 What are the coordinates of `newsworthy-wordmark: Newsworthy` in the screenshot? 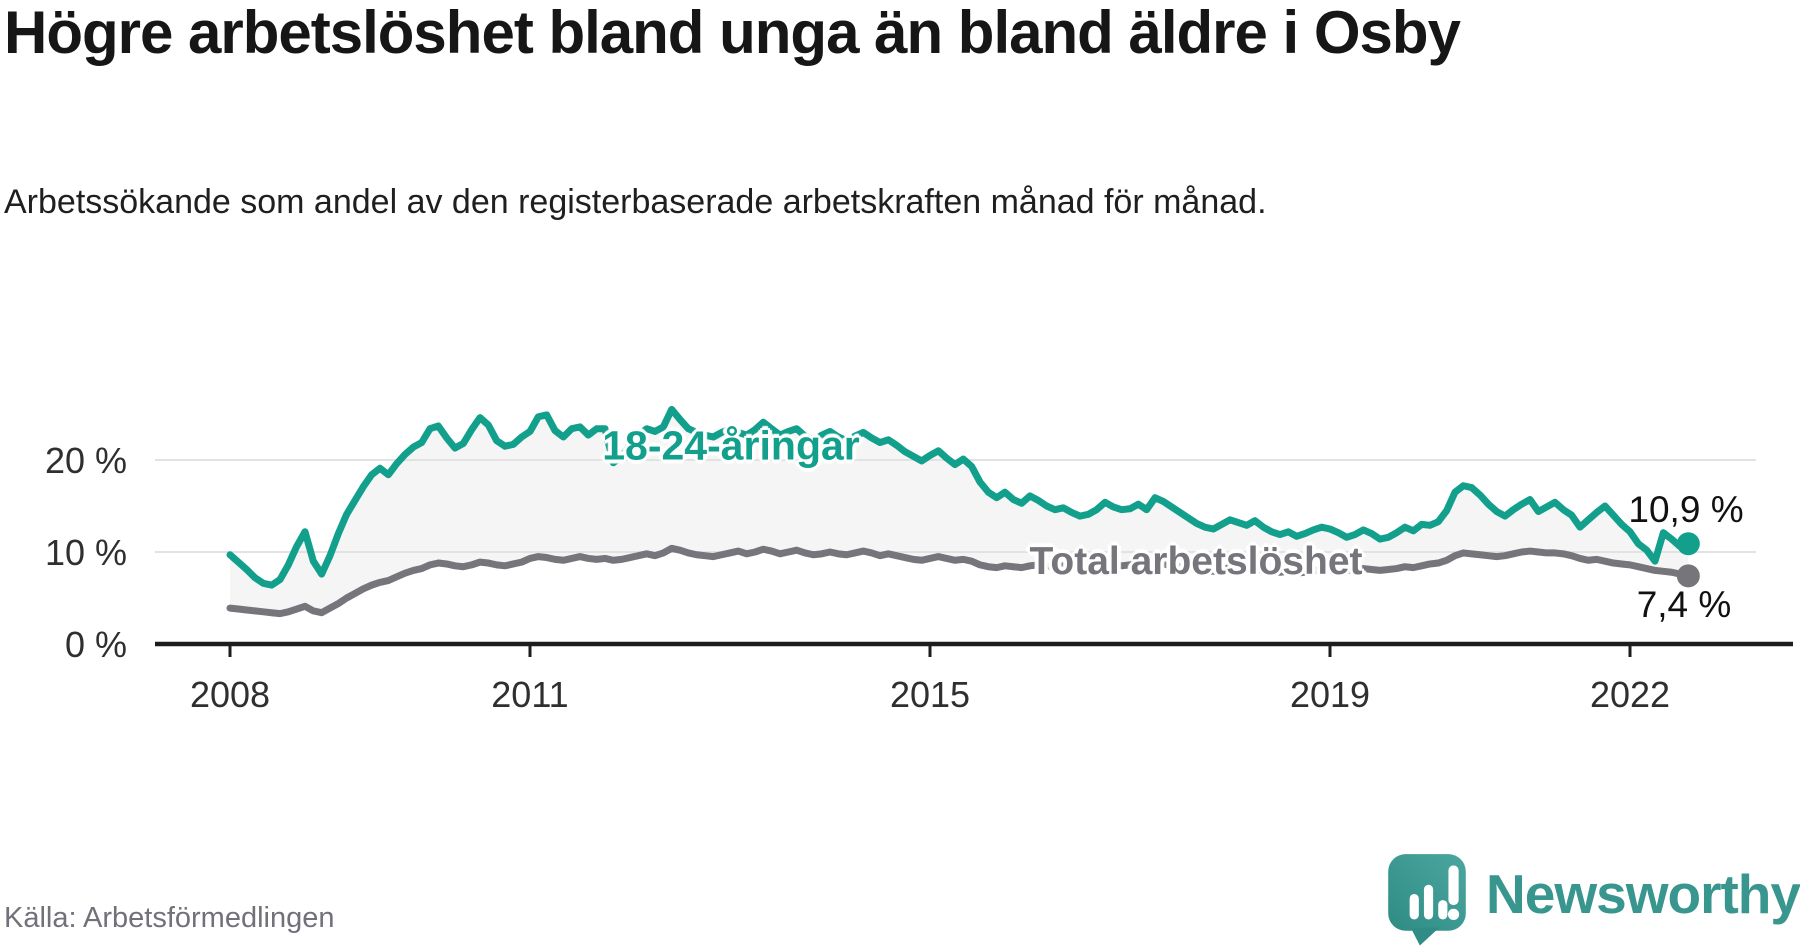 It's located at (1643, 894).